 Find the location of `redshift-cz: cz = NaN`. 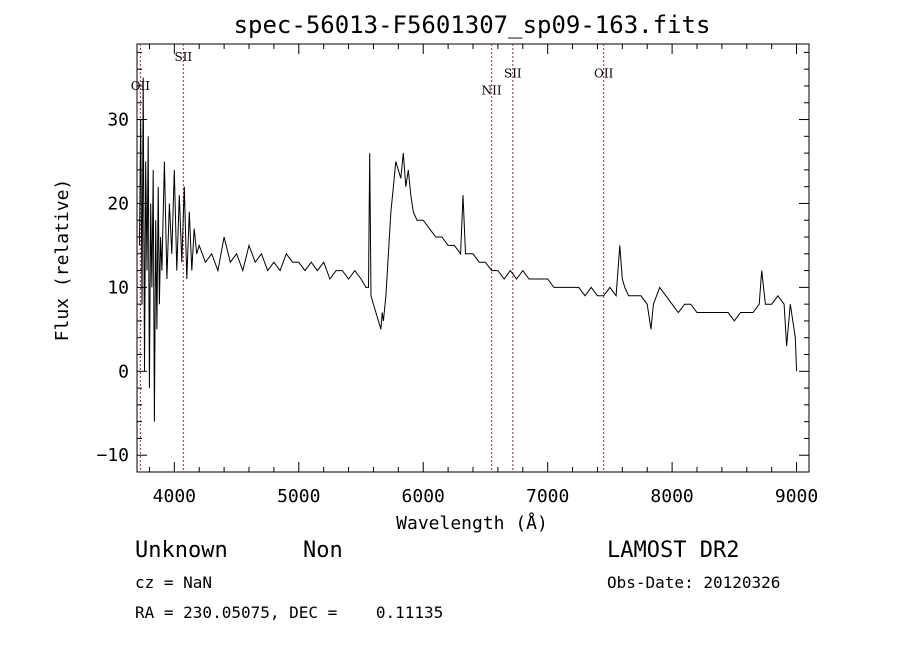

redshift-cz: cz = NaN is located at coordinates (174, 582).